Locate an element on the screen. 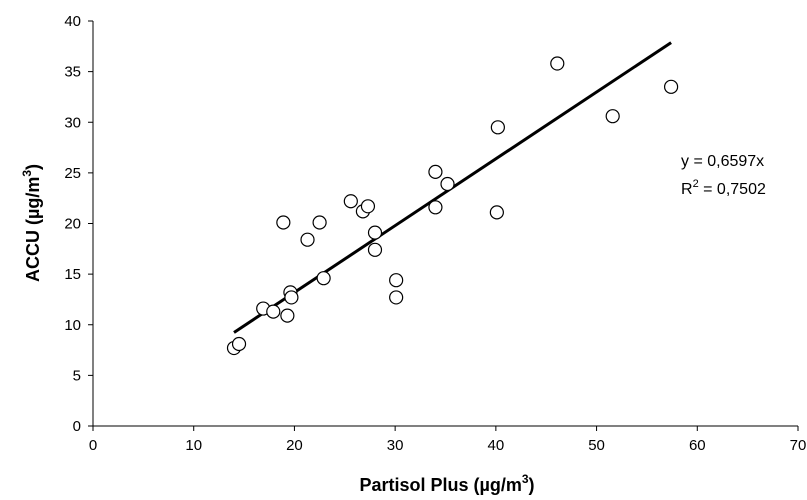  y-axis-title-close: ) is located at coordinates (33, 167).